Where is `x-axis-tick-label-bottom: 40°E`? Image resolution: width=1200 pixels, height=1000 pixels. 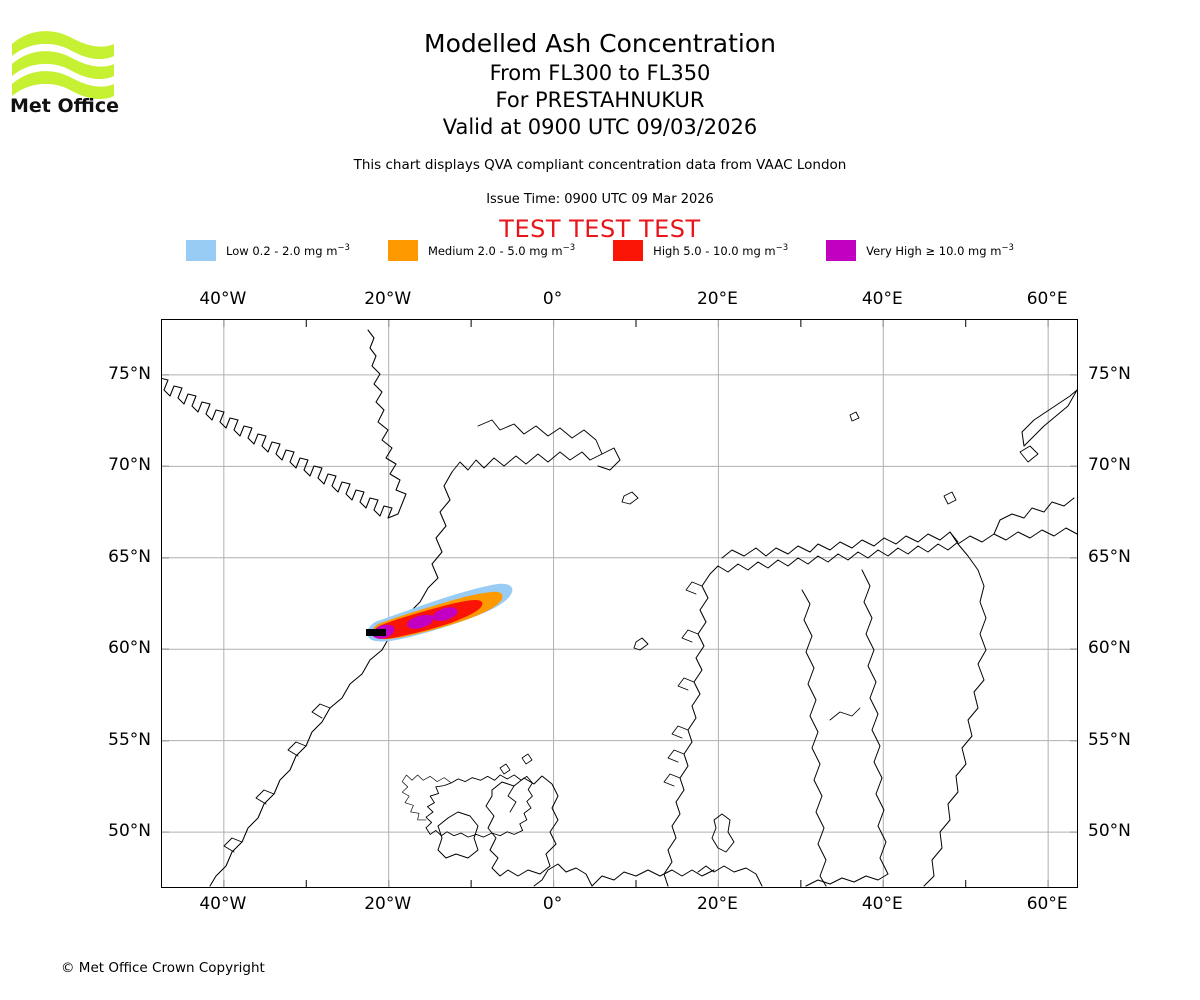
x-axis-tick-label-bottom: 40°E is located at coordinates (882, 904).